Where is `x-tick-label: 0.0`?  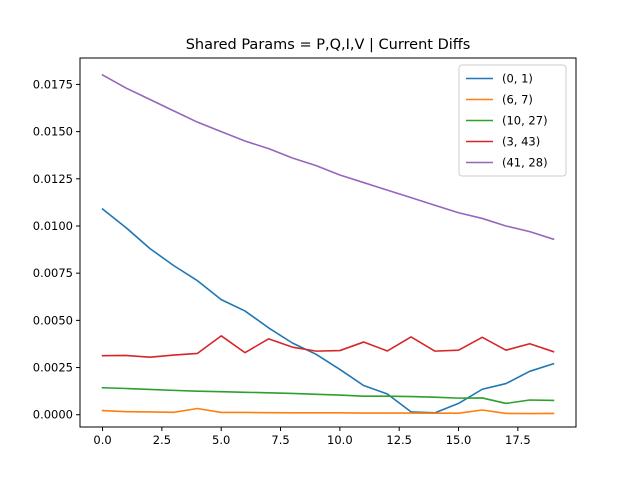 x-tick-label: 0.0 is located at coordinates (102, 440).